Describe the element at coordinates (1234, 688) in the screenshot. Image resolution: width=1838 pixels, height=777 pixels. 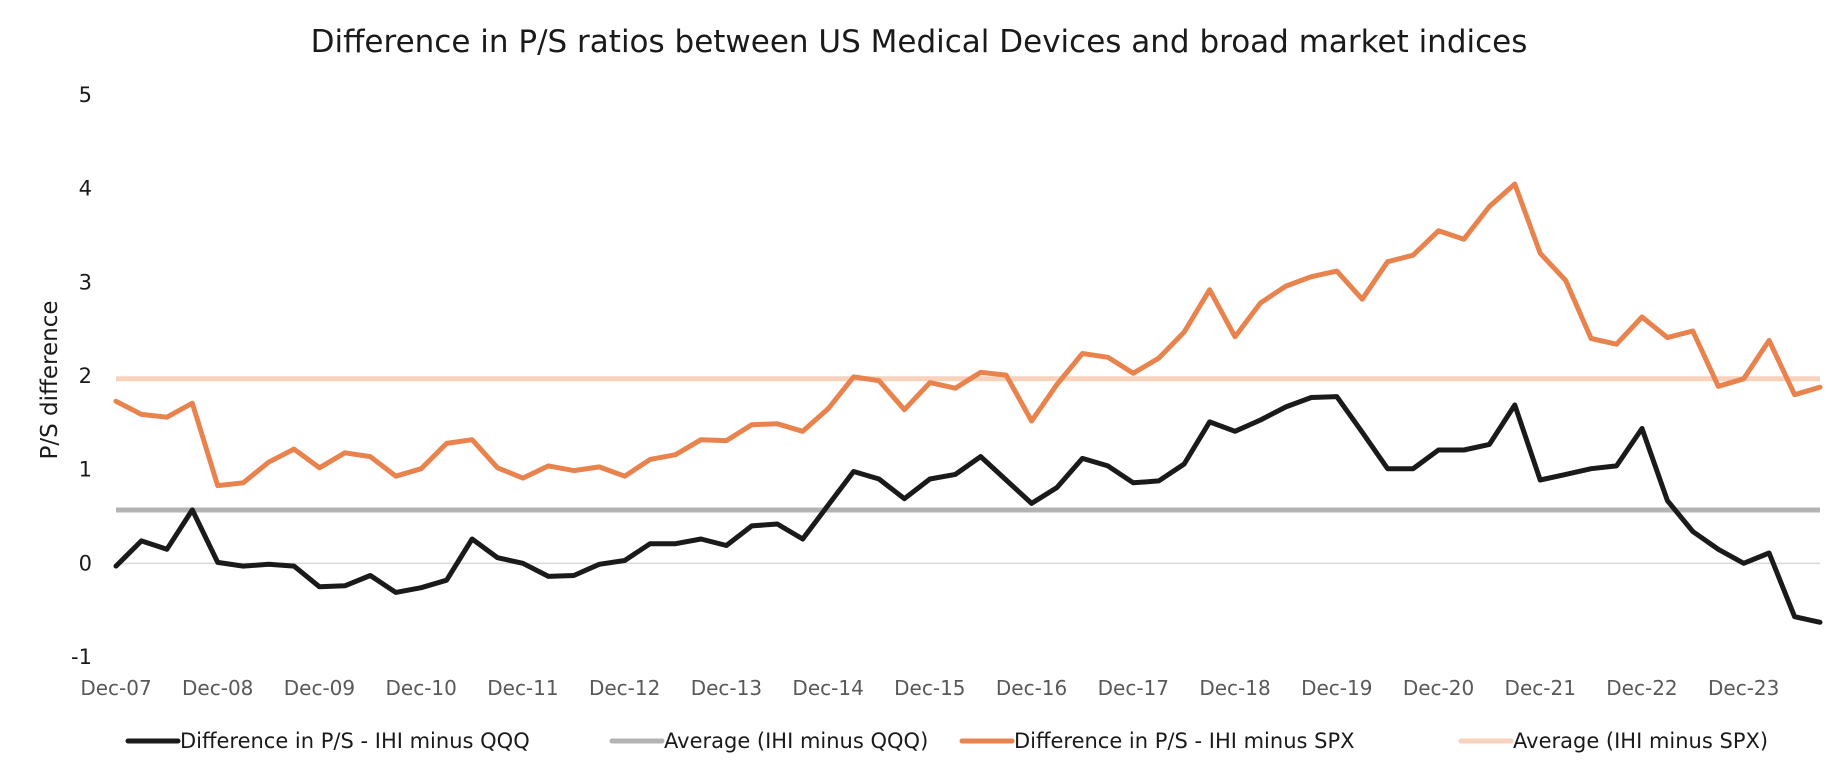
I see `x-tick-label: Dec-18` at that location.